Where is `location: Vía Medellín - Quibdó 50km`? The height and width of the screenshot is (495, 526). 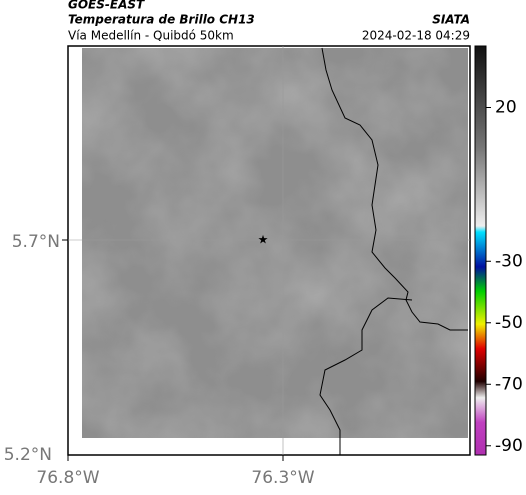 location: Vía Medellín - Quibdó 50km is located at coordinates (151, 36).